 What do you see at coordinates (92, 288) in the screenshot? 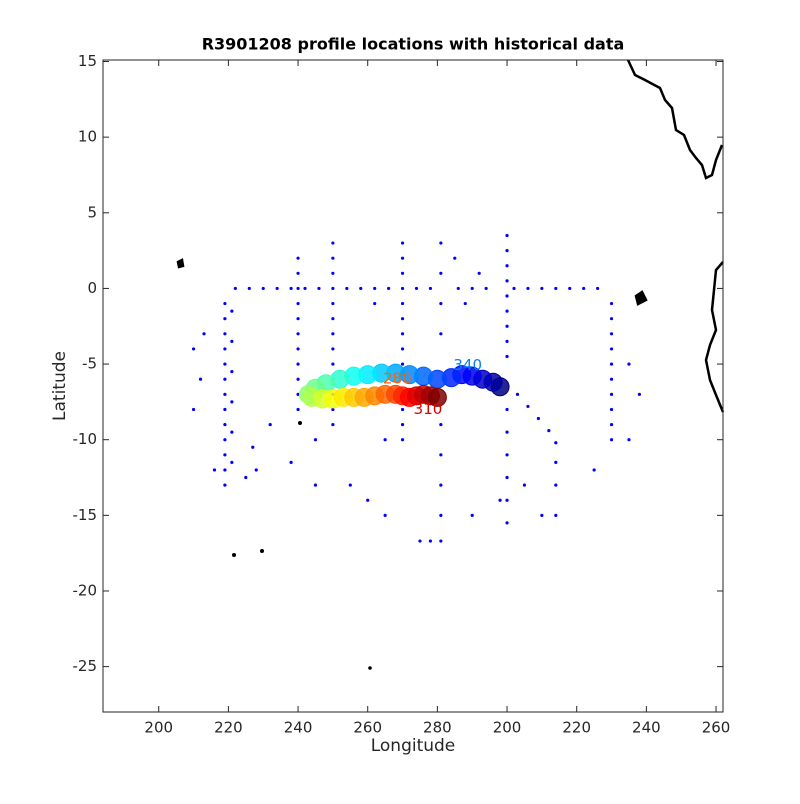
I see `y-tick-label: 0` at bounding box center [92, 288].